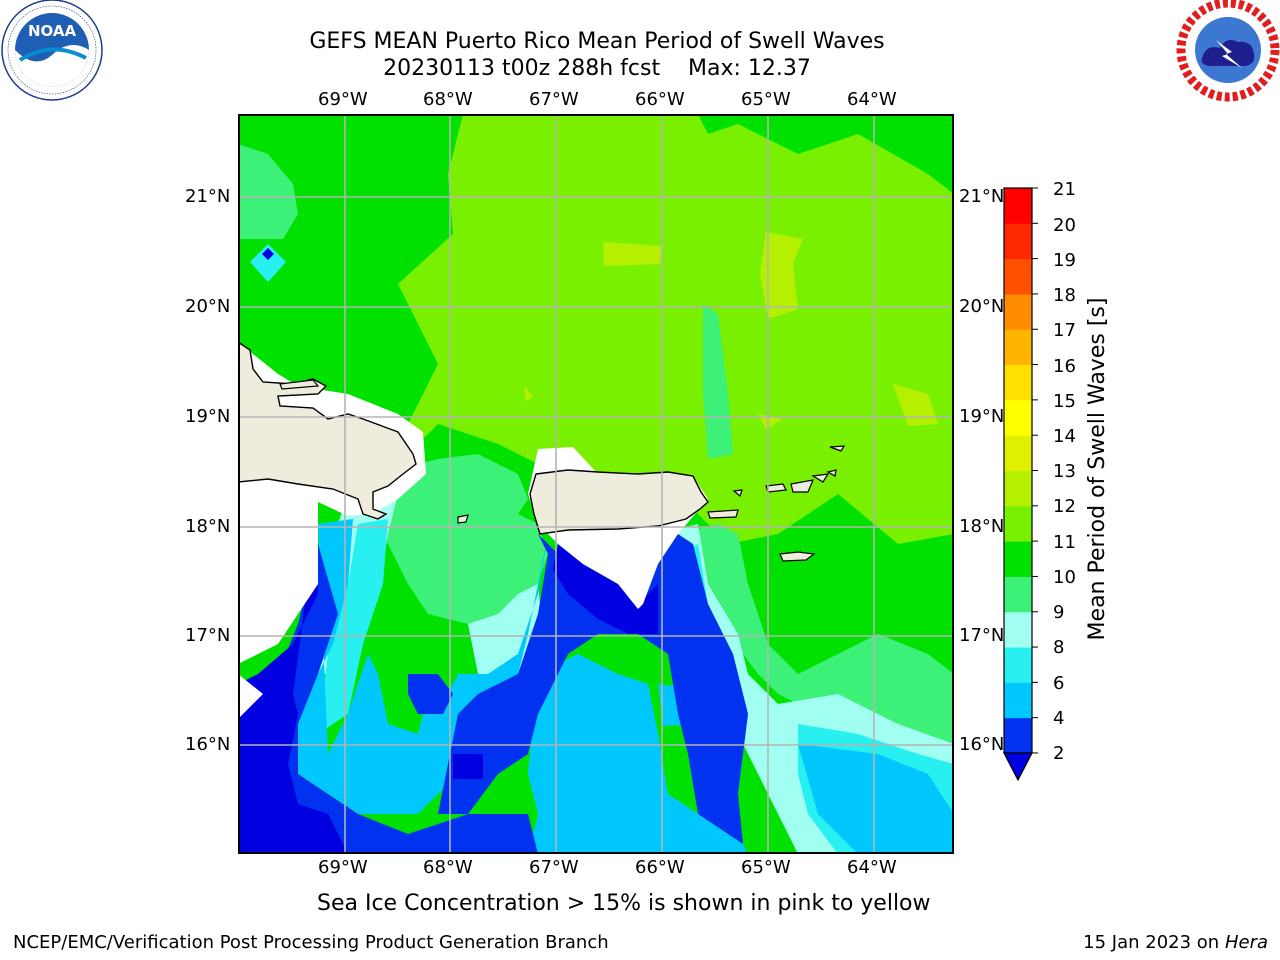 The image size is (1280, 960). I want to click on colorbar-tick: 16, so click(1064, 366).